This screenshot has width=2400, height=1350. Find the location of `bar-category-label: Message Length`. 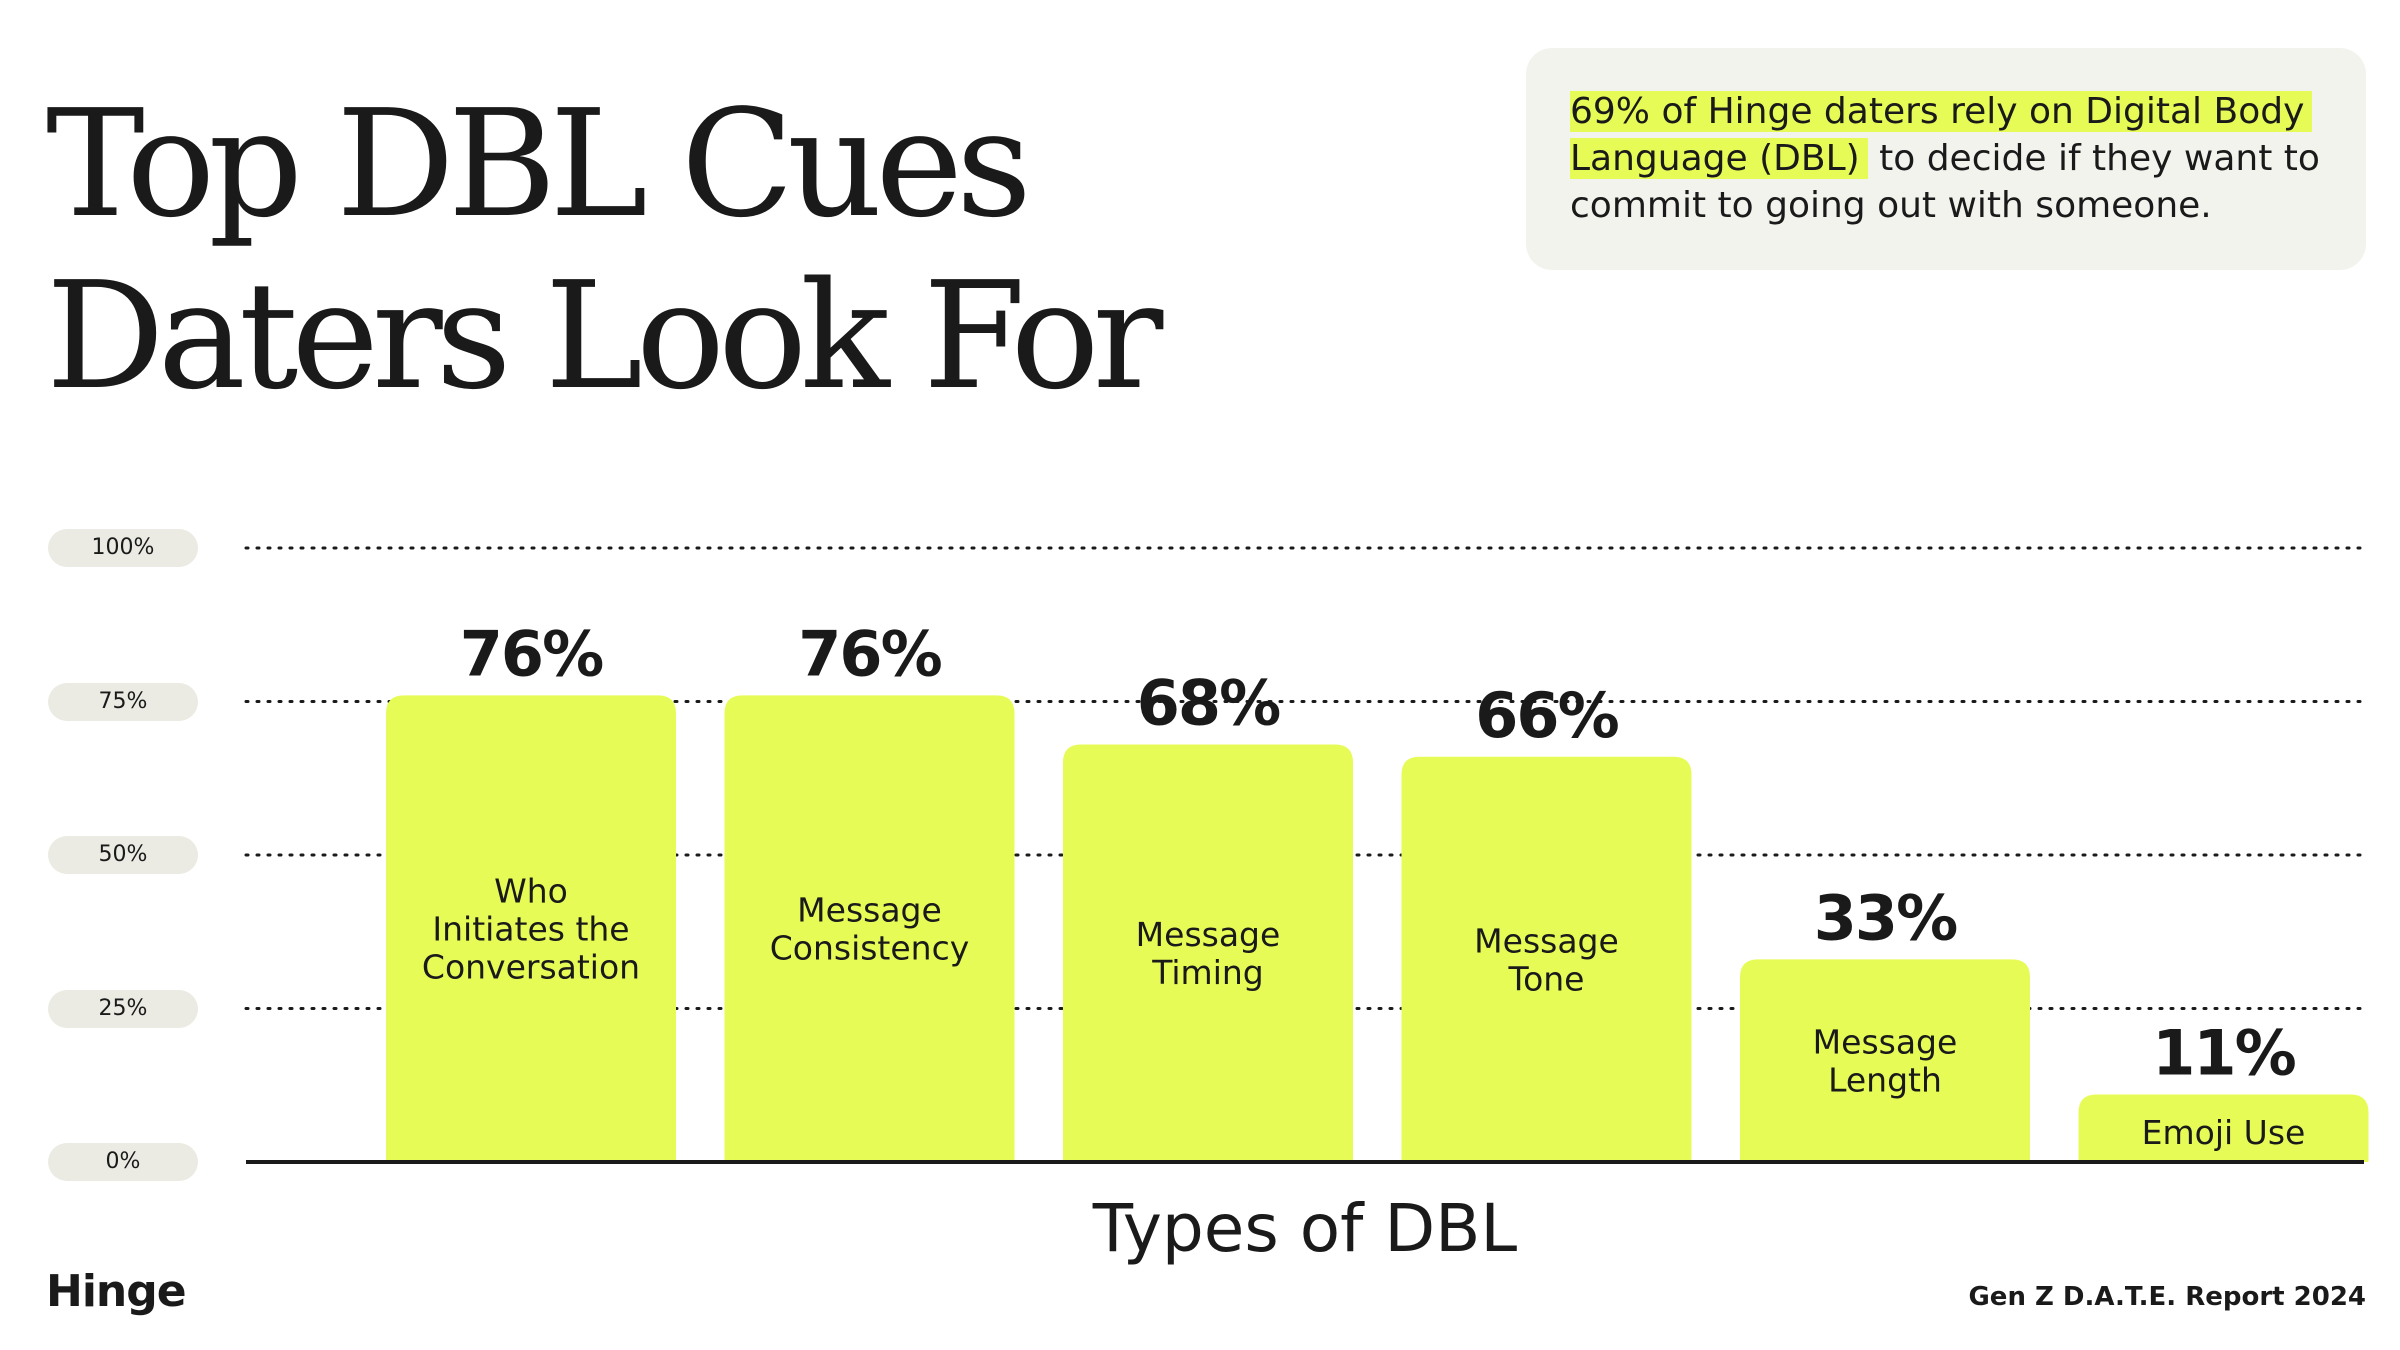

bar-category-label: Message Length is located at coordinates (1885, 1061).